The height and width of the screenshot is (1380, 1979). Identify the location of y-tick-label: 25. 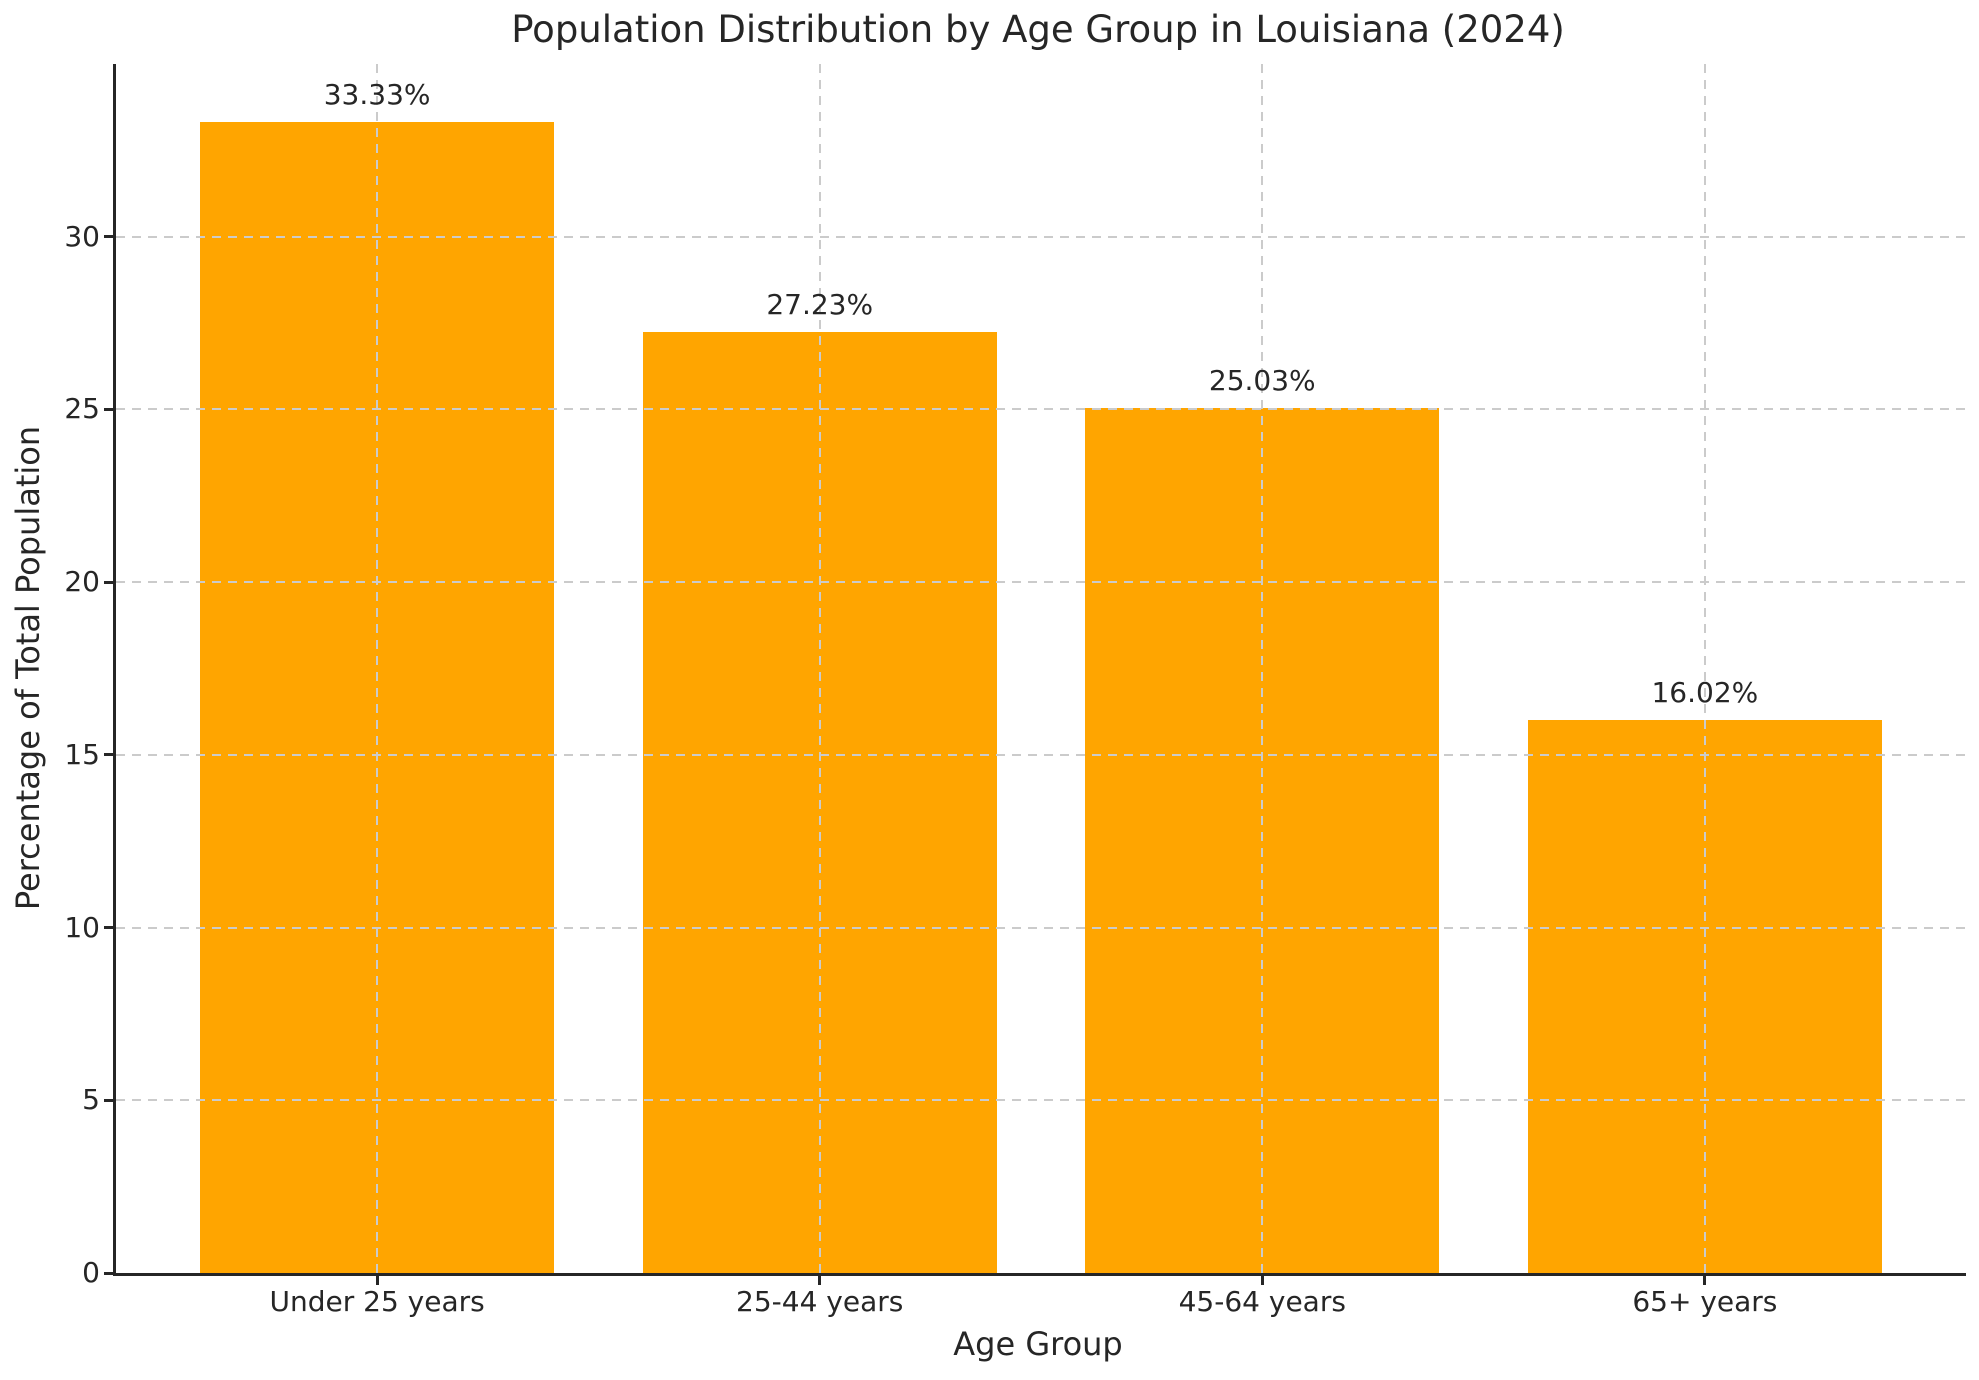
(82, 409).